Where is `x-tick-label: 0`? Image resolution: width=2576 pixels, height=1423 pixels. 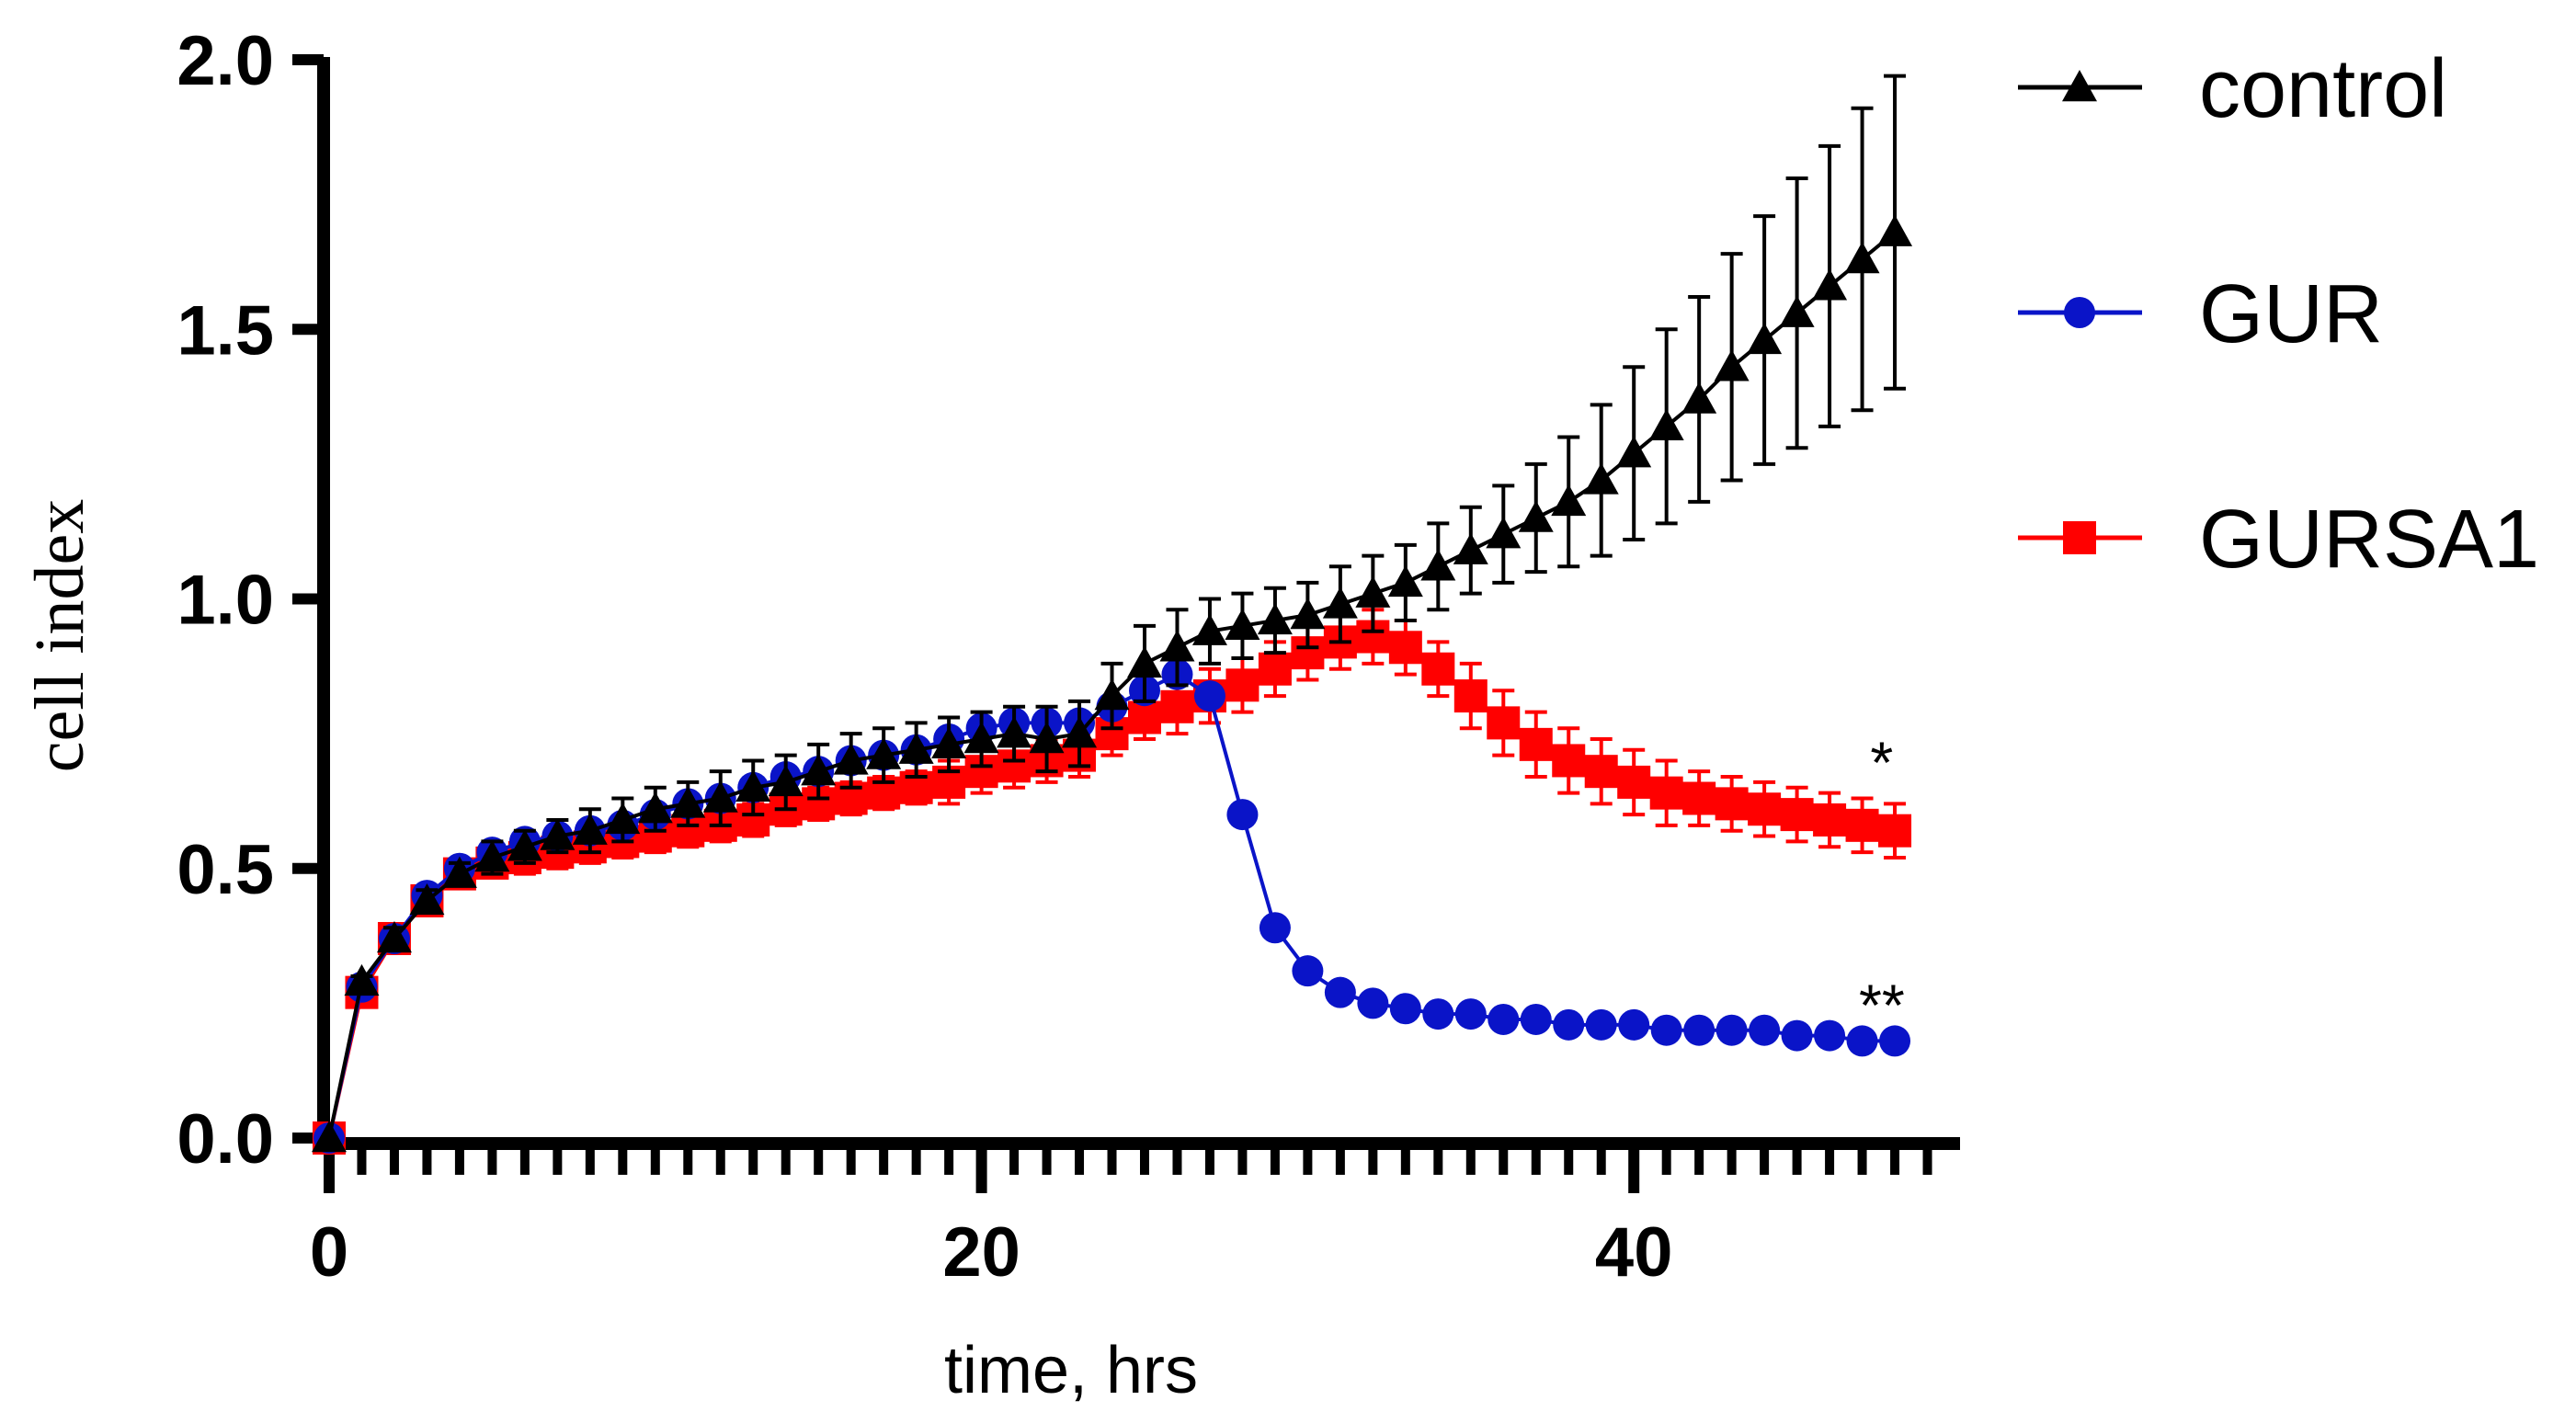 x-tick-label: 0 is located at coordinates (329, 1252).